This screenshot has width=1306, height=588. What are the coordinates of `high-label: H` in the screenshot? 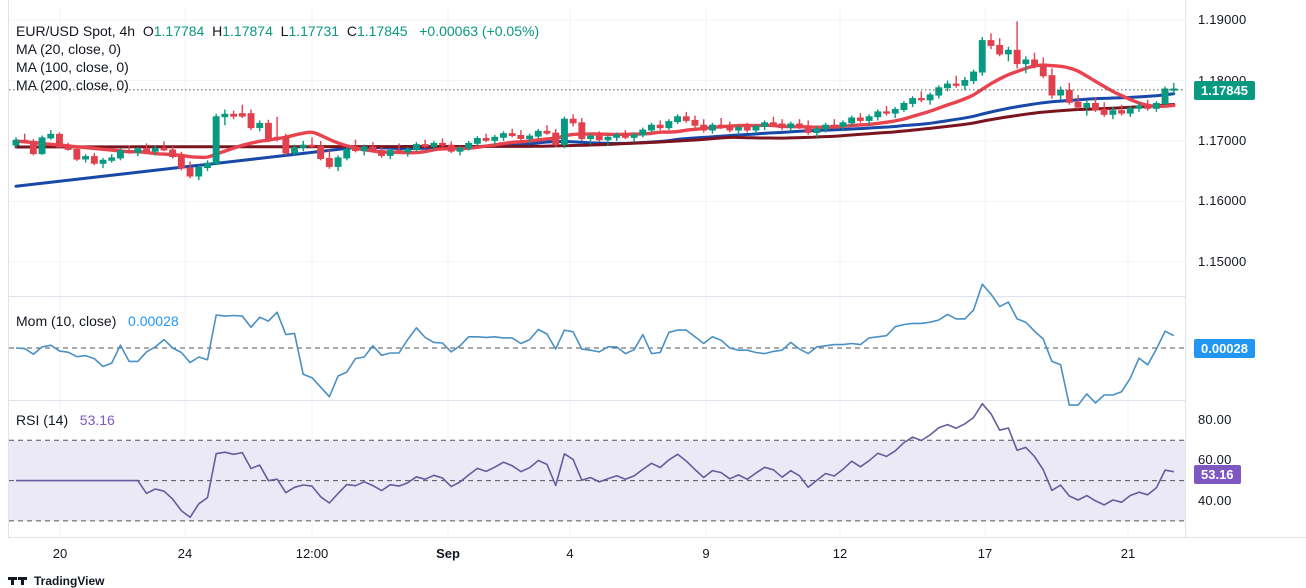 It's located at (217, 31).